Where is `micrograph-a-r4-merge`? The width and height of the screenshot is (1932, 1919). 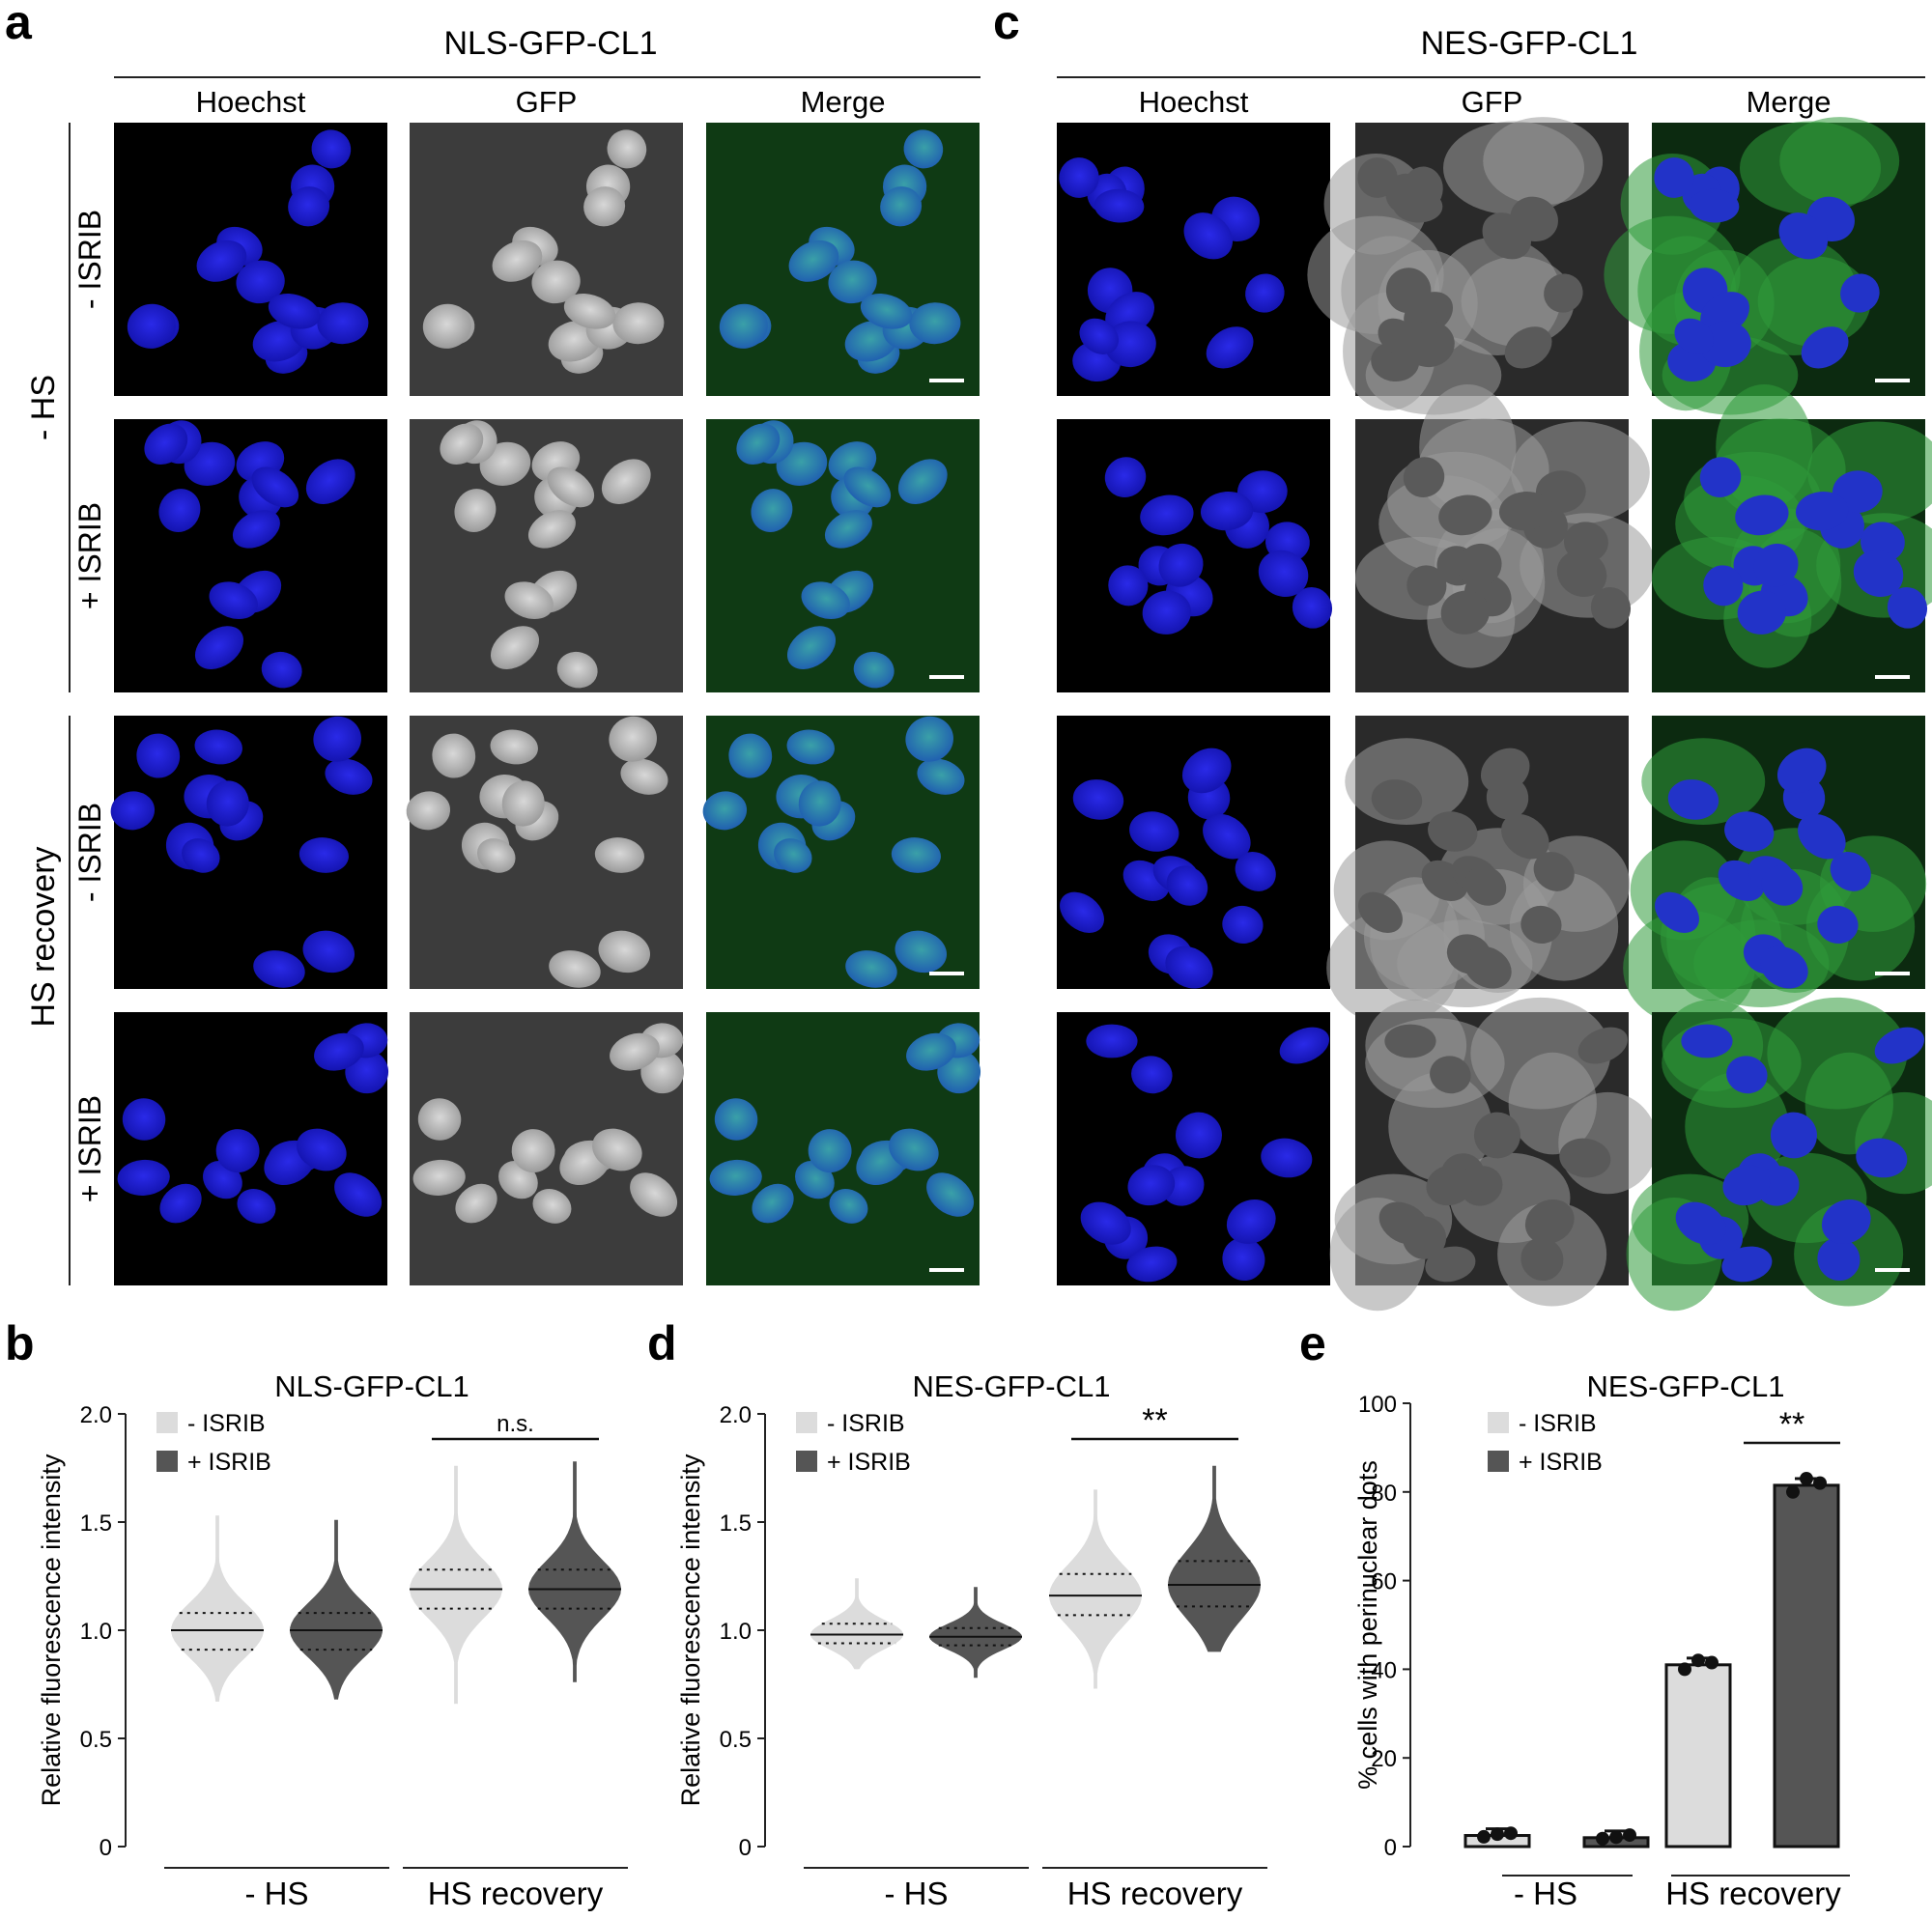 micrograph-a-r4-merge is located at coordinates (843, 1148).